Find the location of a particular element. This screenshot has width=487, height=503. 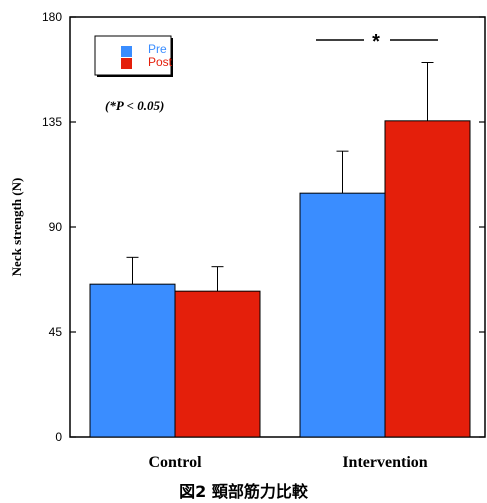

bar-post-intervention is located at coordinates (427, 279).